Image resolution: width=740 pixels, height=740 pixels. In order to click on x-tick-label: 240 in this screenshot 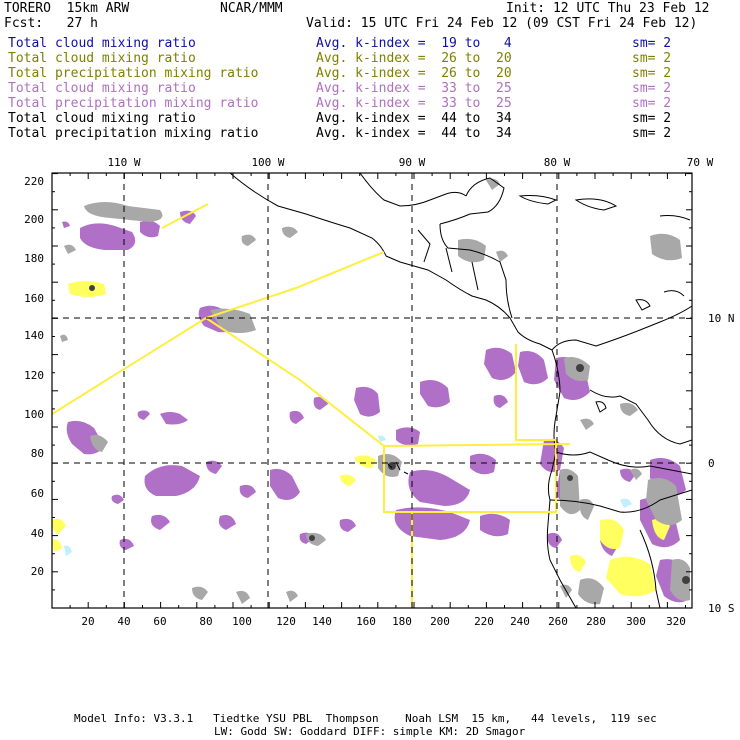, I will do `click(520, 621)`.